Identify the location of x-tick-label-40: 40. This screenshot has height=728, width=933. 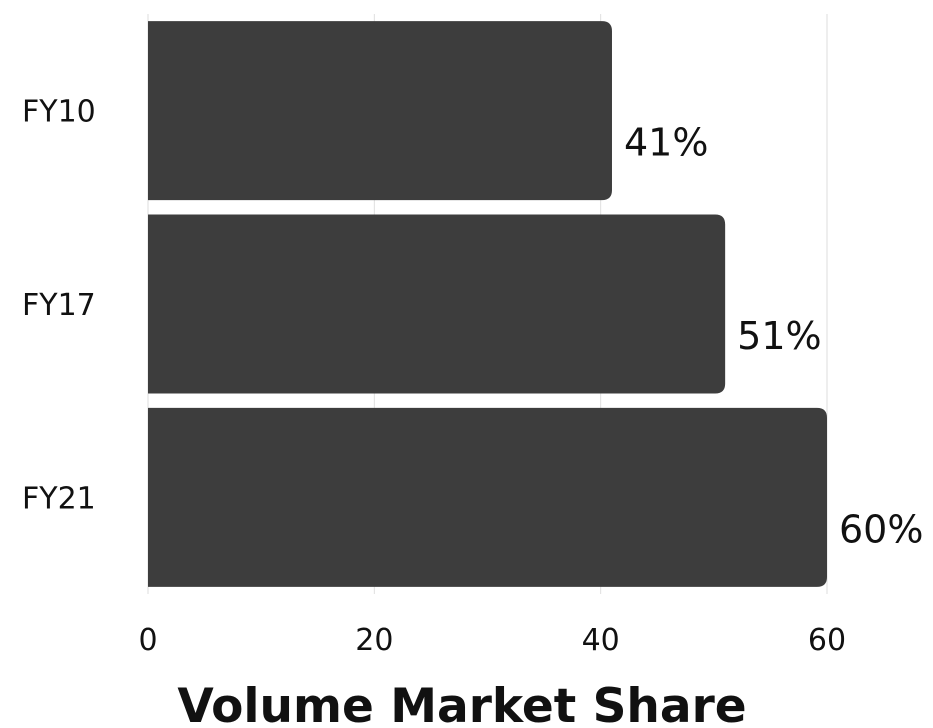
(601, 640).